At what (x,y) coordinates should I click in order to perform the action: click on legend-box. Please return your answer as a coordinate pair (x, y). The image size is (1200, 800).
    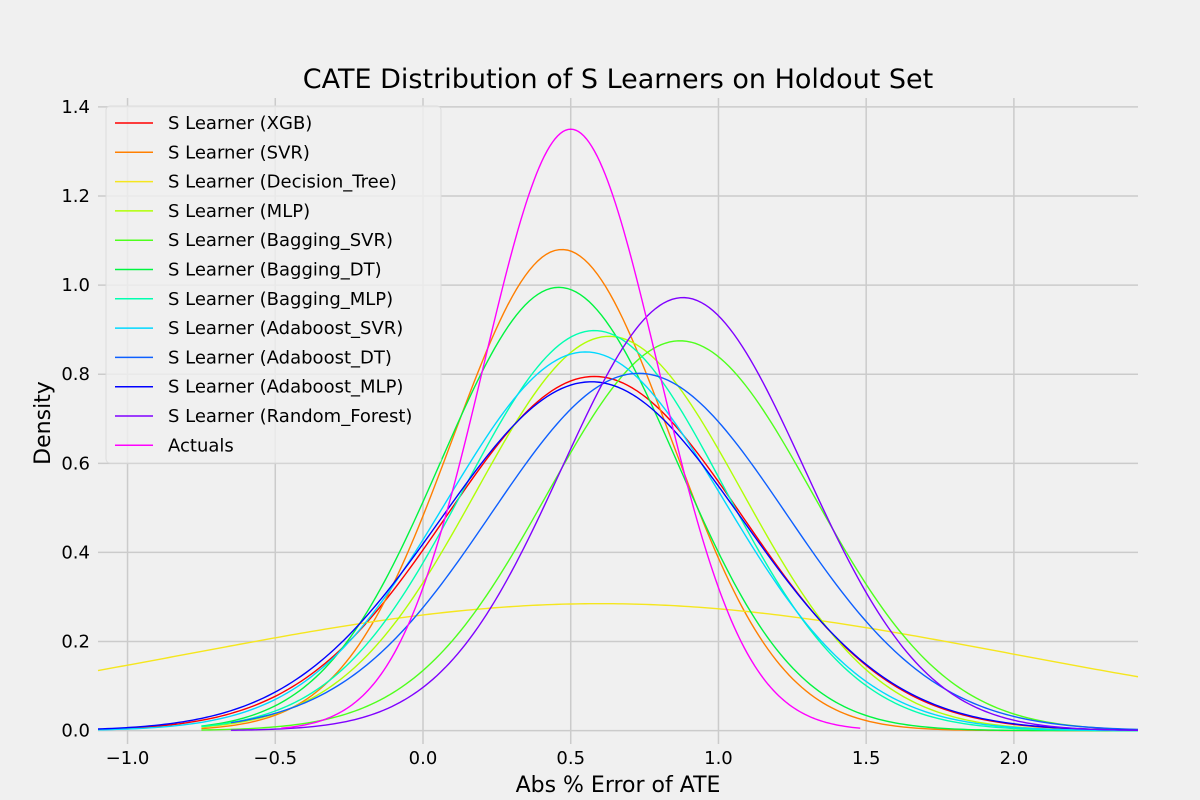
    Looking at the image, I should click on (273, 284).